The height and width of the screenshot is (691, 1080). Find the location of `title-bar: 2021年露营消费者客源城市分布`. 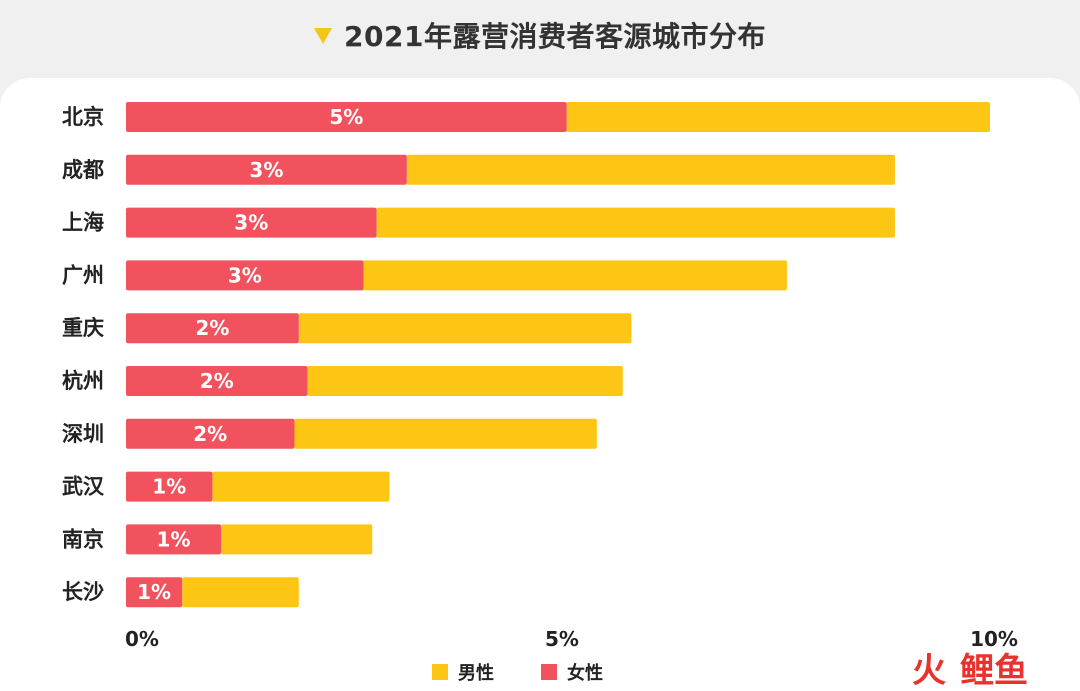

title-bar: 2021年露营消费者客源城市分布 is located at coordinates (540, 35).